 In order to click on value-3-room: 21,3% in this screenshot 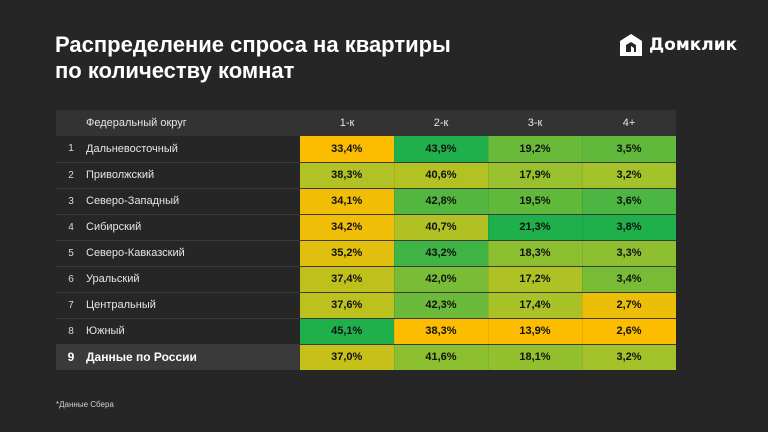, I will do `click(535, 227)`.